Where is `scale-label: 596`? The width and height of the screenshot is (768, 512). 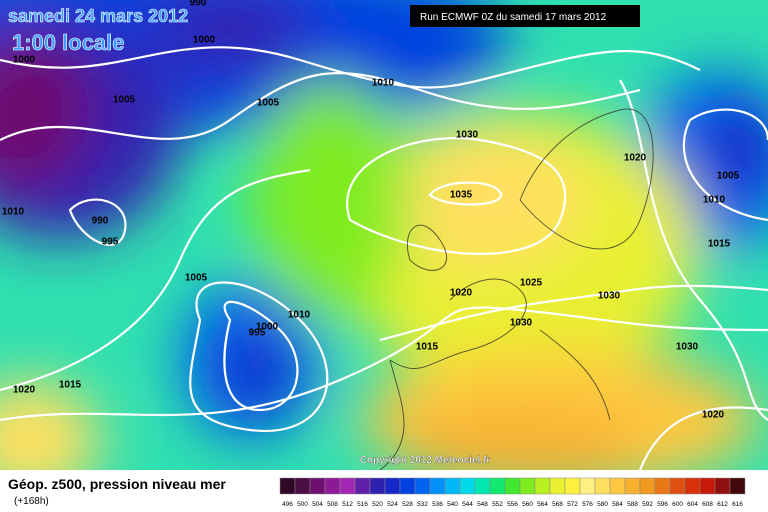 scale-label: 596 is located at coordinates (662, 504).